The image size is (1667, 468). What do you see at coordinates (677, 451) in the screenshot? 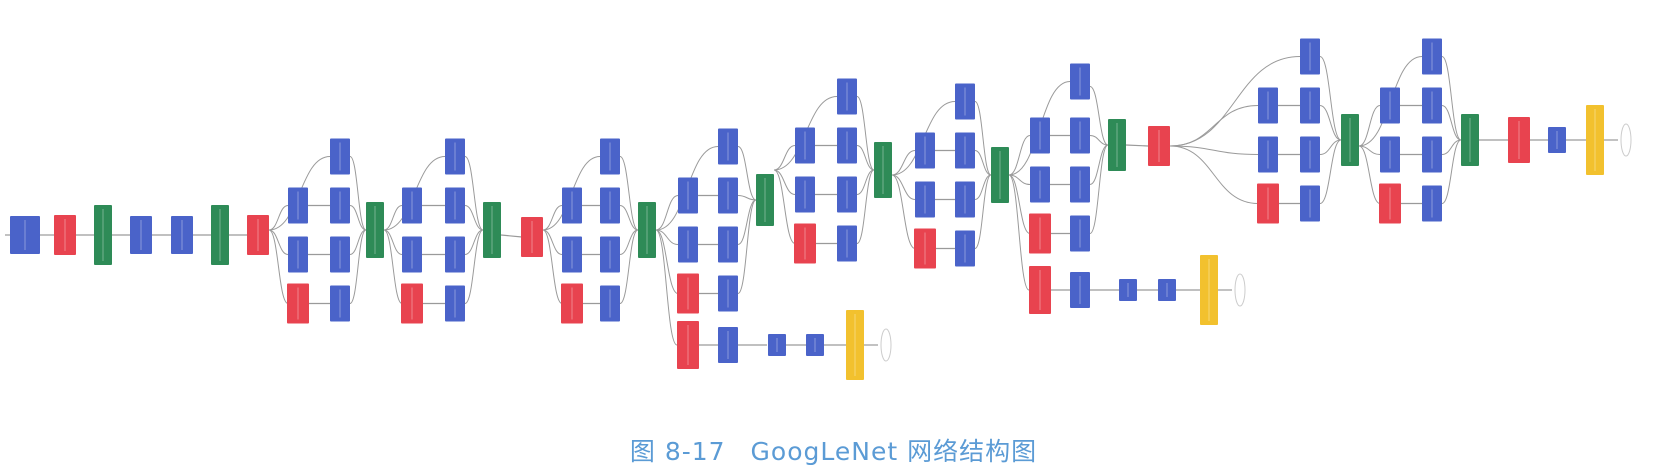
I see `figure-number: 图 8-17` at bounding box center [677, 451].